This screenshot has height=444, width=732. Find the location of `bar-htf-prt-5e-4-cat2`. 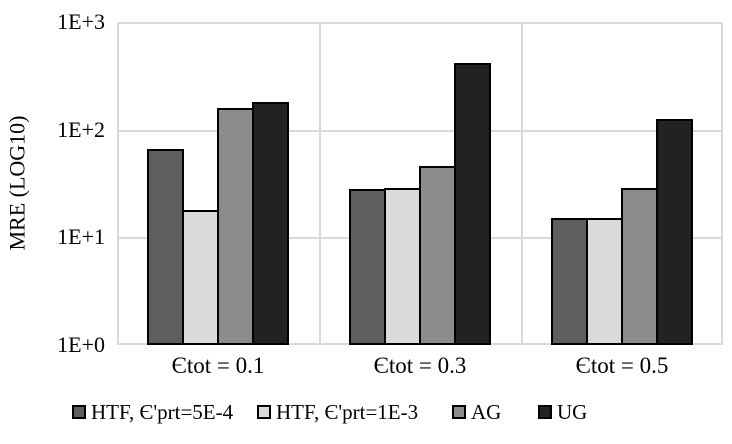

bar-htf-prt-5e-4-cat2 is located at coordinates (569, 281).